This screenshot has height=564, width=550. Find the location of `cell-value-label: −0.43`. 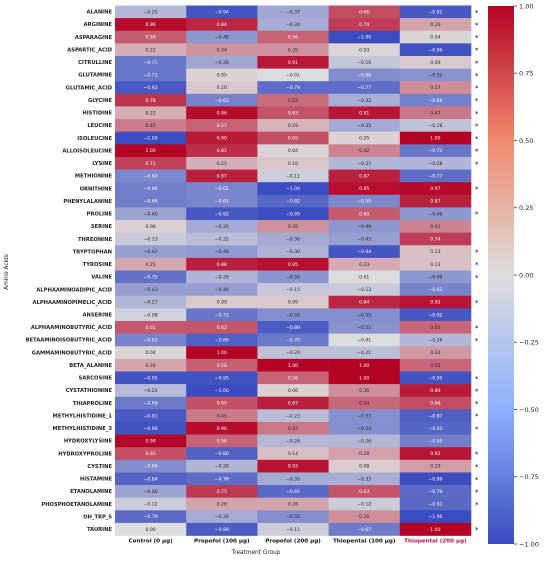

cell-value-label: −0.43 is located at coordinates (151, 290).